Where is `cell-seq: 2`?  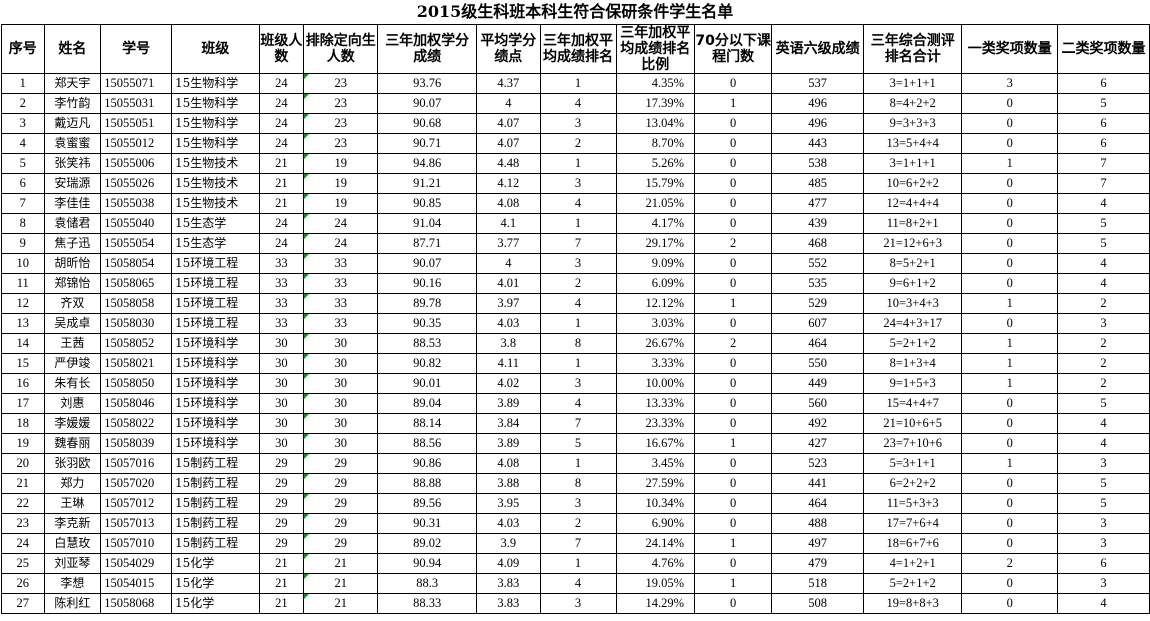 cell-seq: 2 is located at coordinates (23, 103).